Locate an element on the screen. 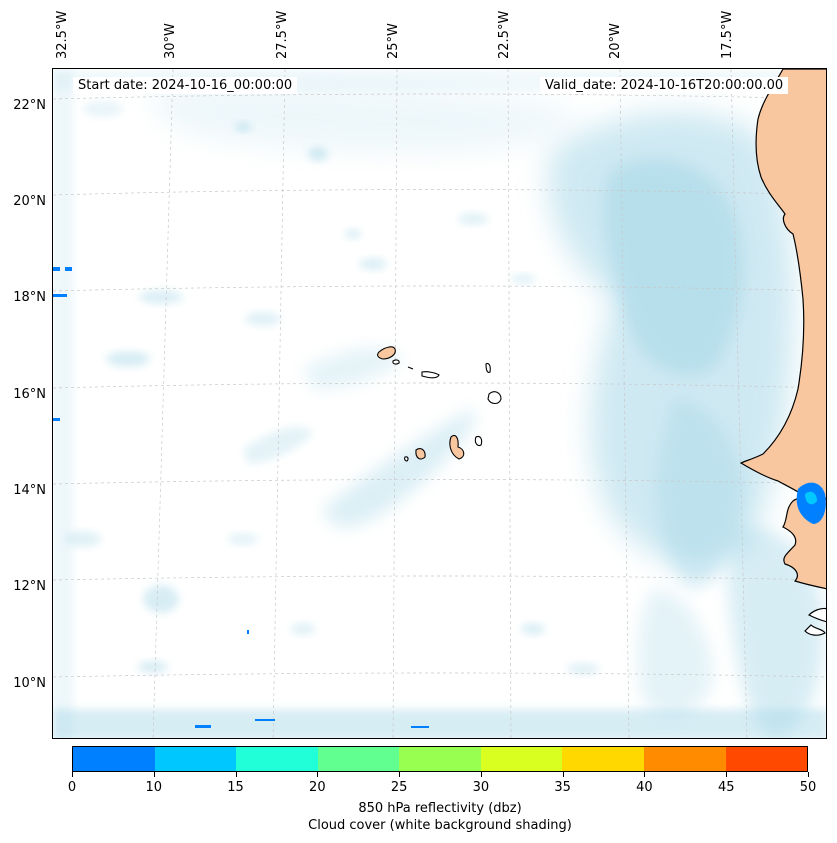 This screenshot has width=837, height=843. lon-label-22-5w: 22.5°W is located at coordinates (504, 34).